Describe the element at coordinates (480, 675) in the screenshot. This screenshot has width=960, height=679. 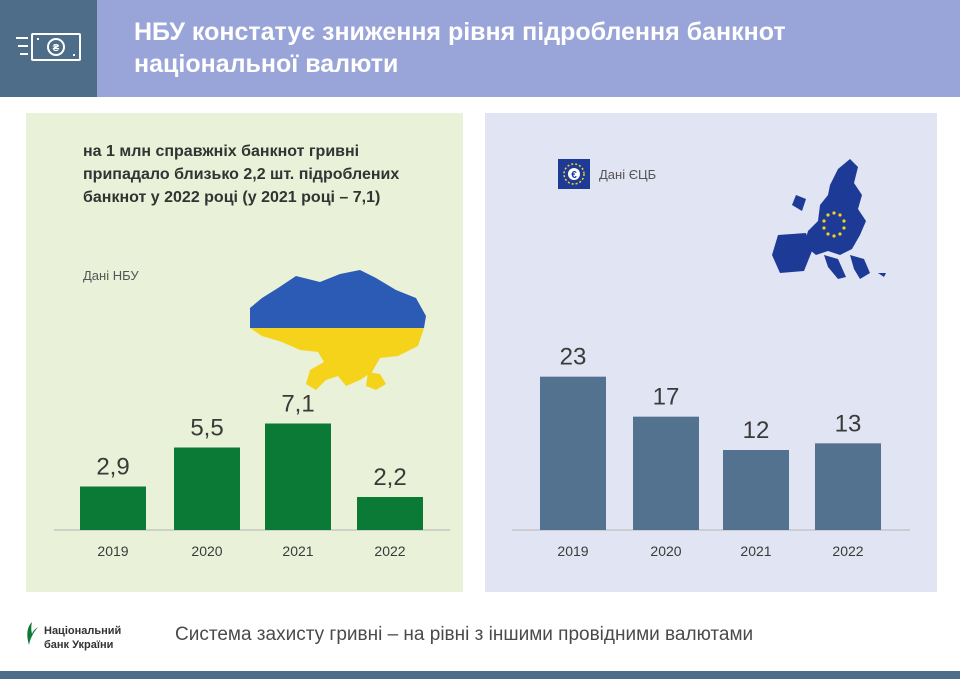
I see `bottom-bar` at that location.